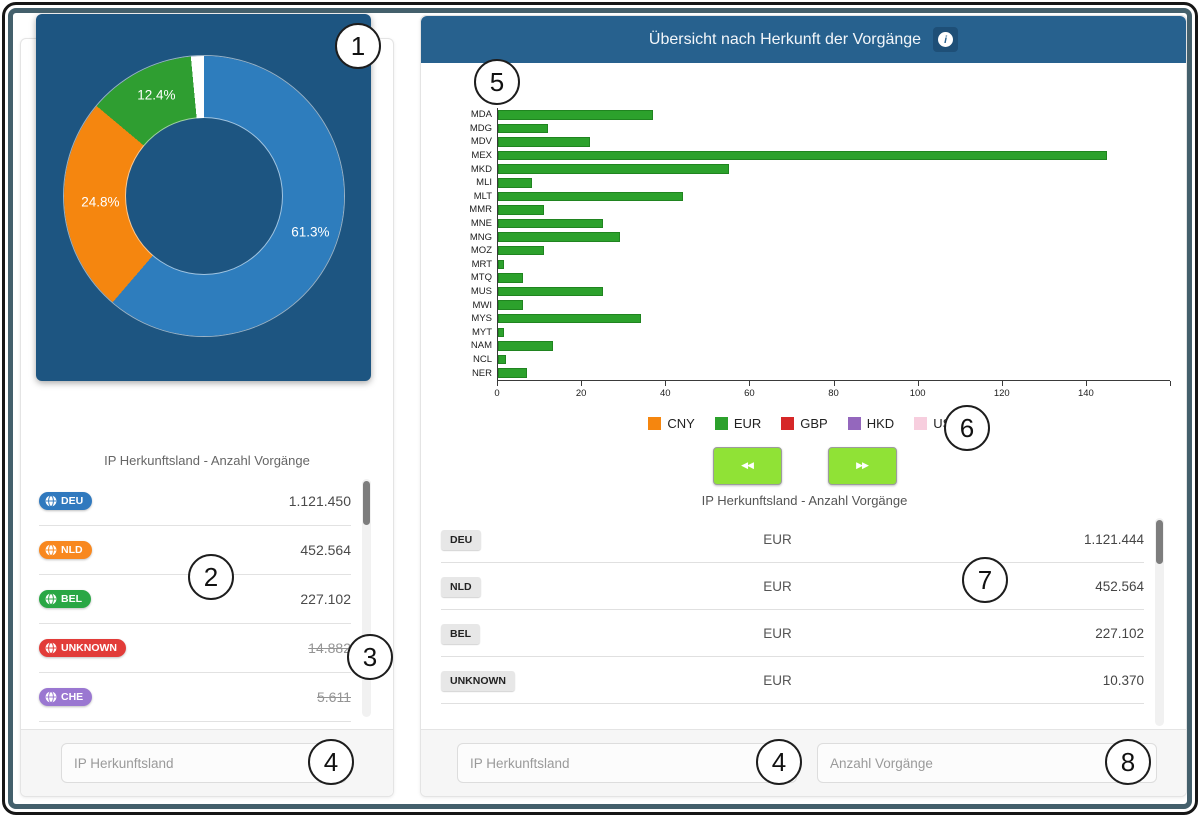  I want to click on count-filter-input, so click(987, 763).